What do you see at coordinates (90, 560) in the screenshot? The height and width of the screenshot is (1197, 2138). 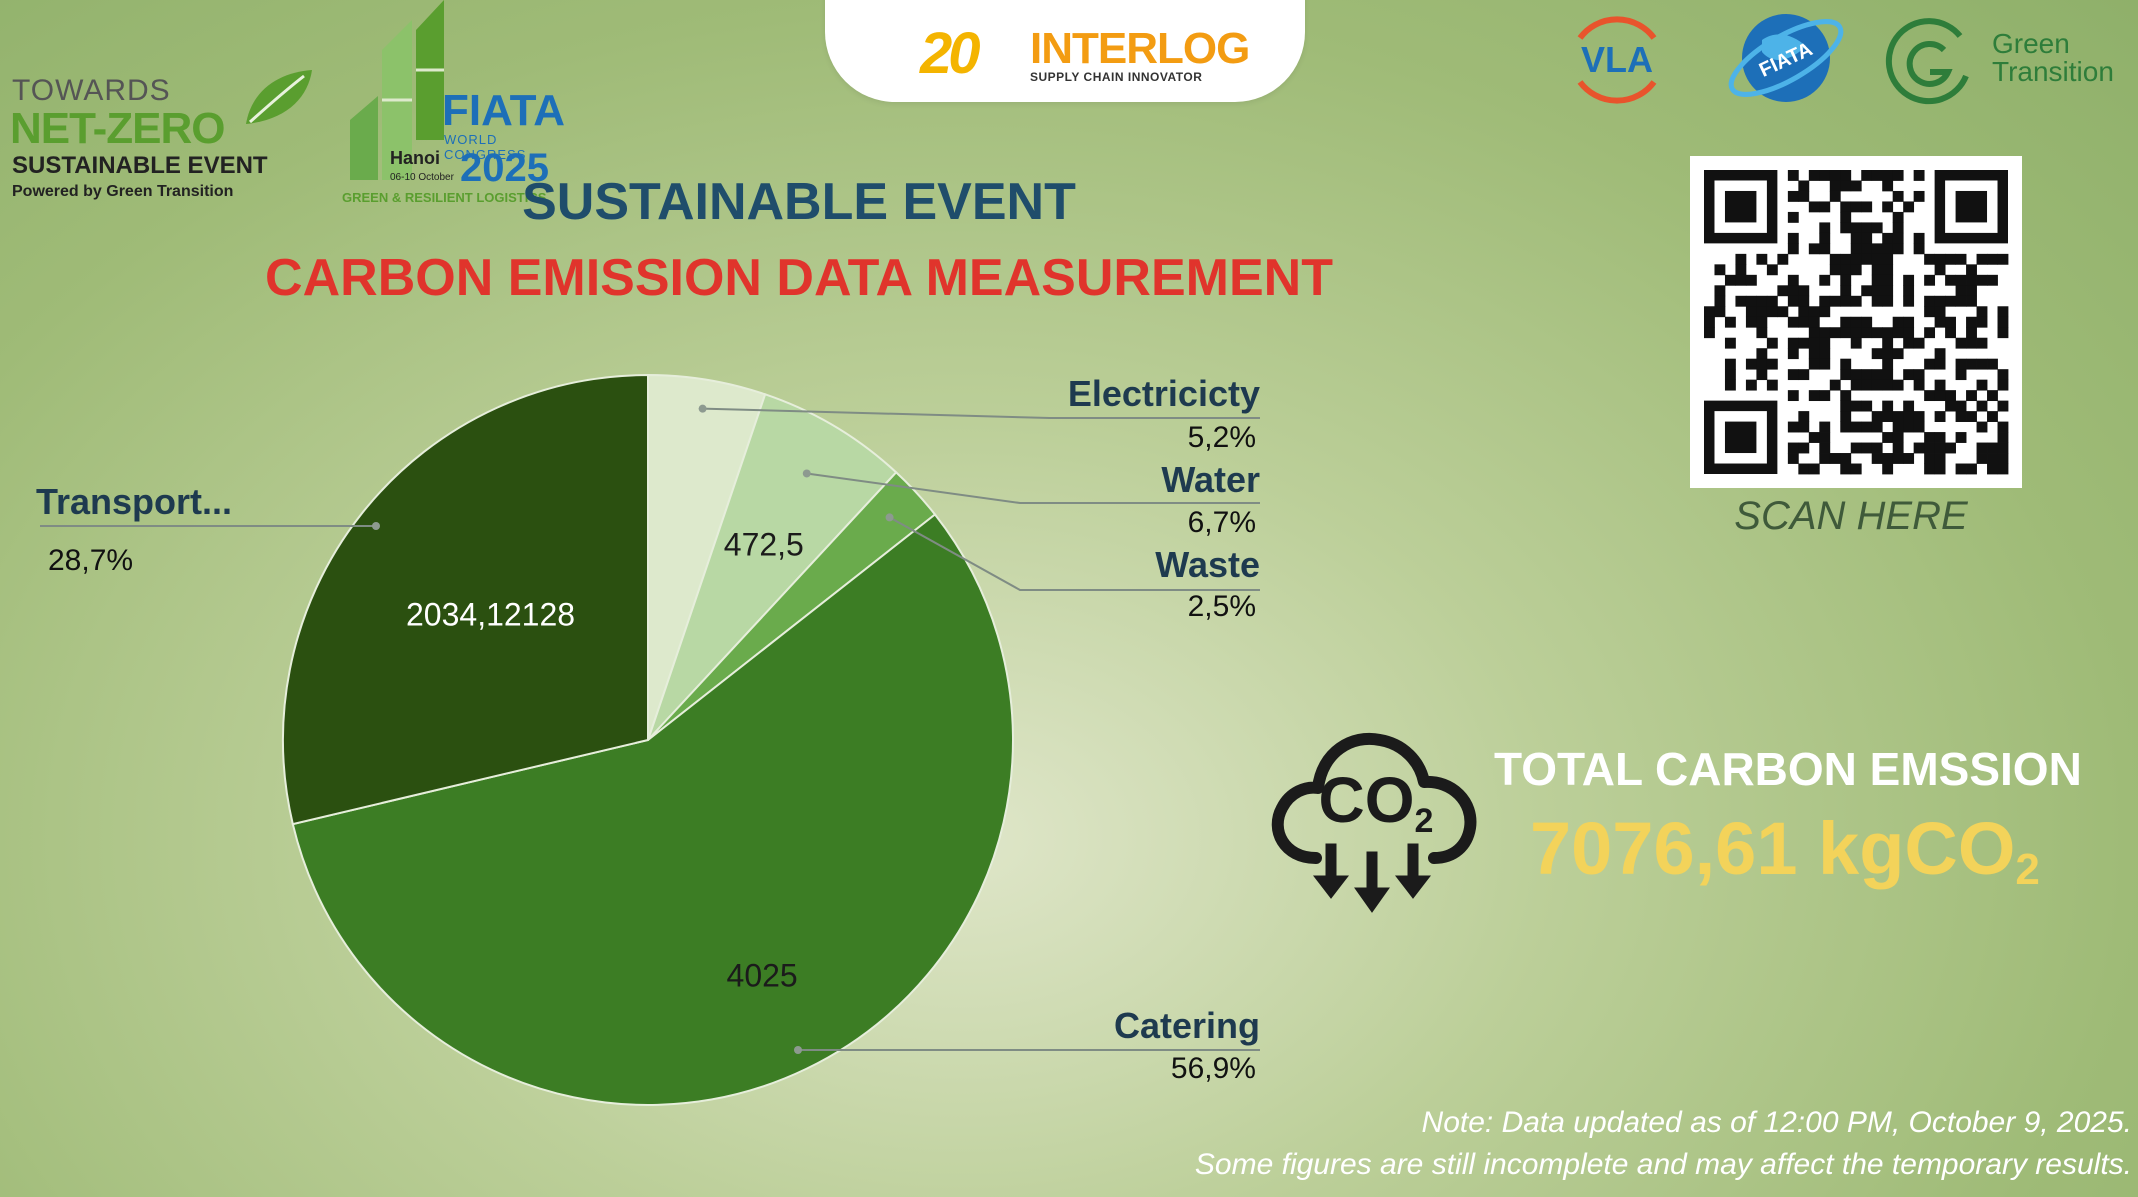 I see `callout-percent: 28,7%` at bounding box center [90, 560].